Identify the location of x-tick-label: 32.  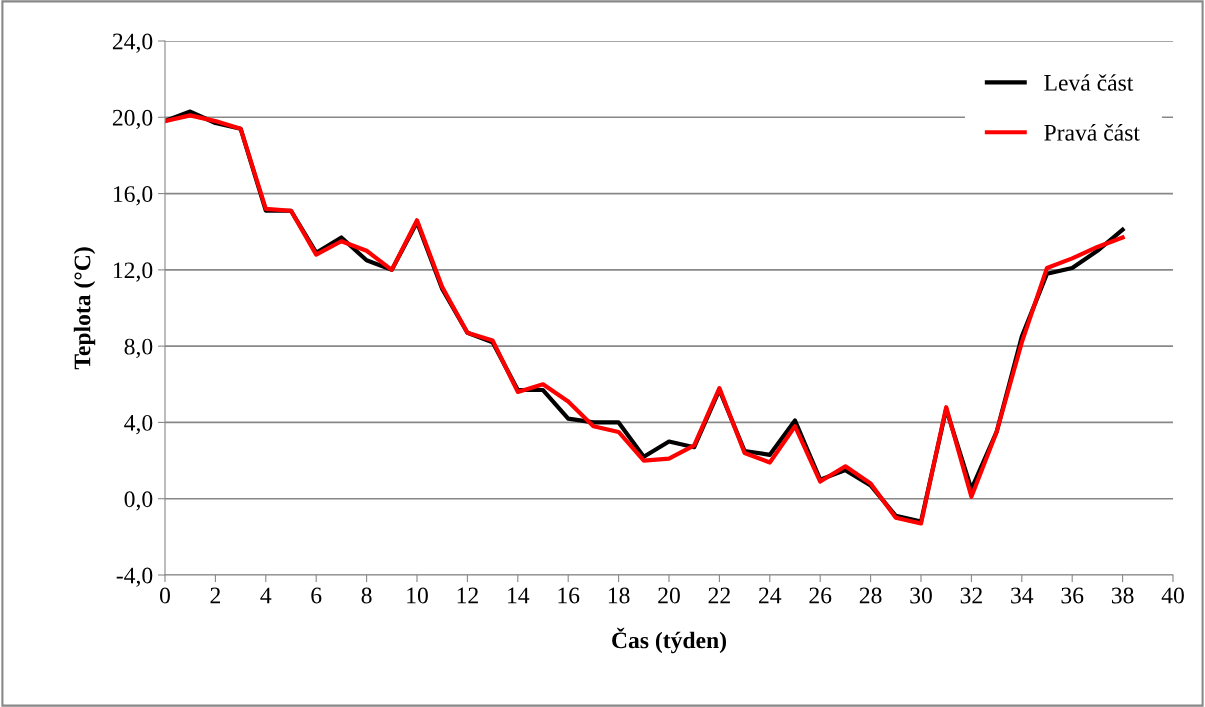
(971, 595).